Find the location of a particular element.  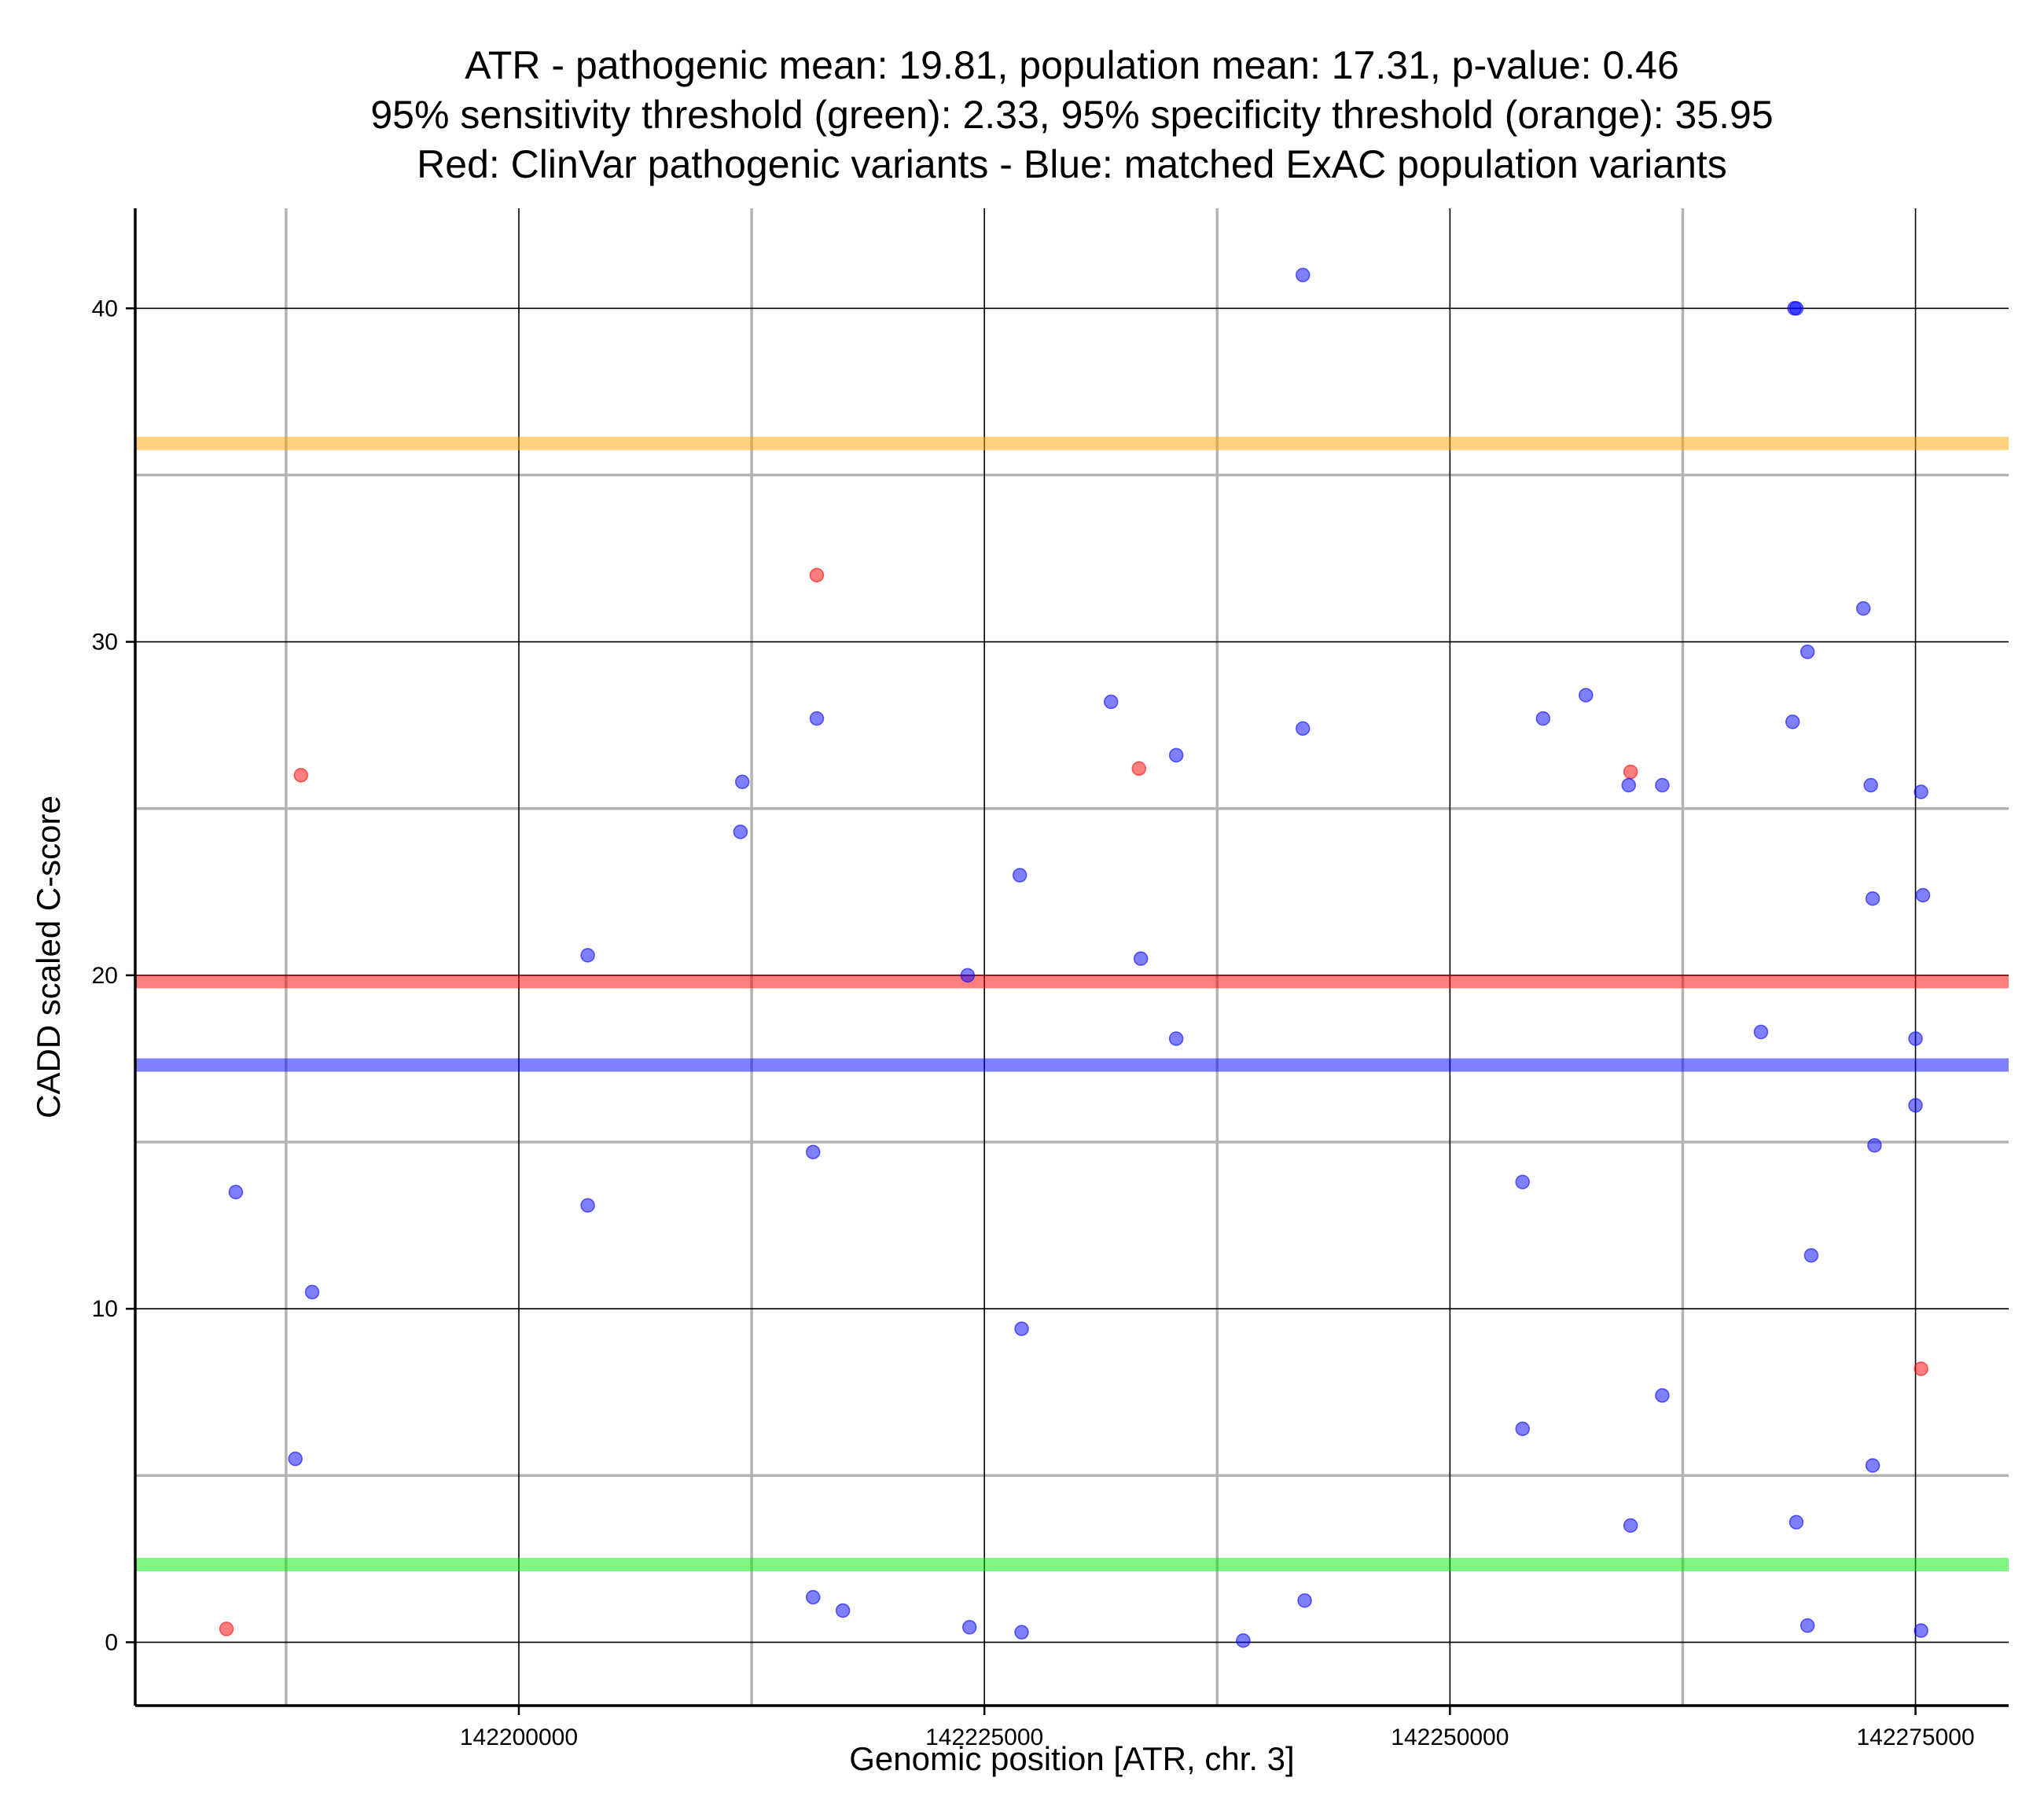

x-tick-label: 142250000 is located at coordinates (1450, 1737).